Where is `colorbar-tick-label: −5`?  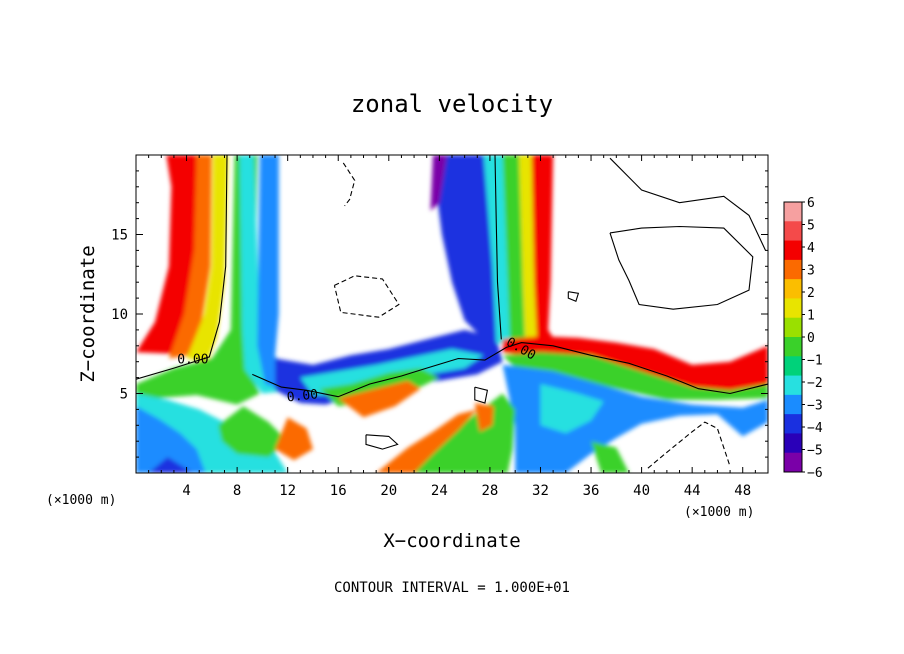 colorbar-tick-label: −5 is located at coordinates (815, 451).